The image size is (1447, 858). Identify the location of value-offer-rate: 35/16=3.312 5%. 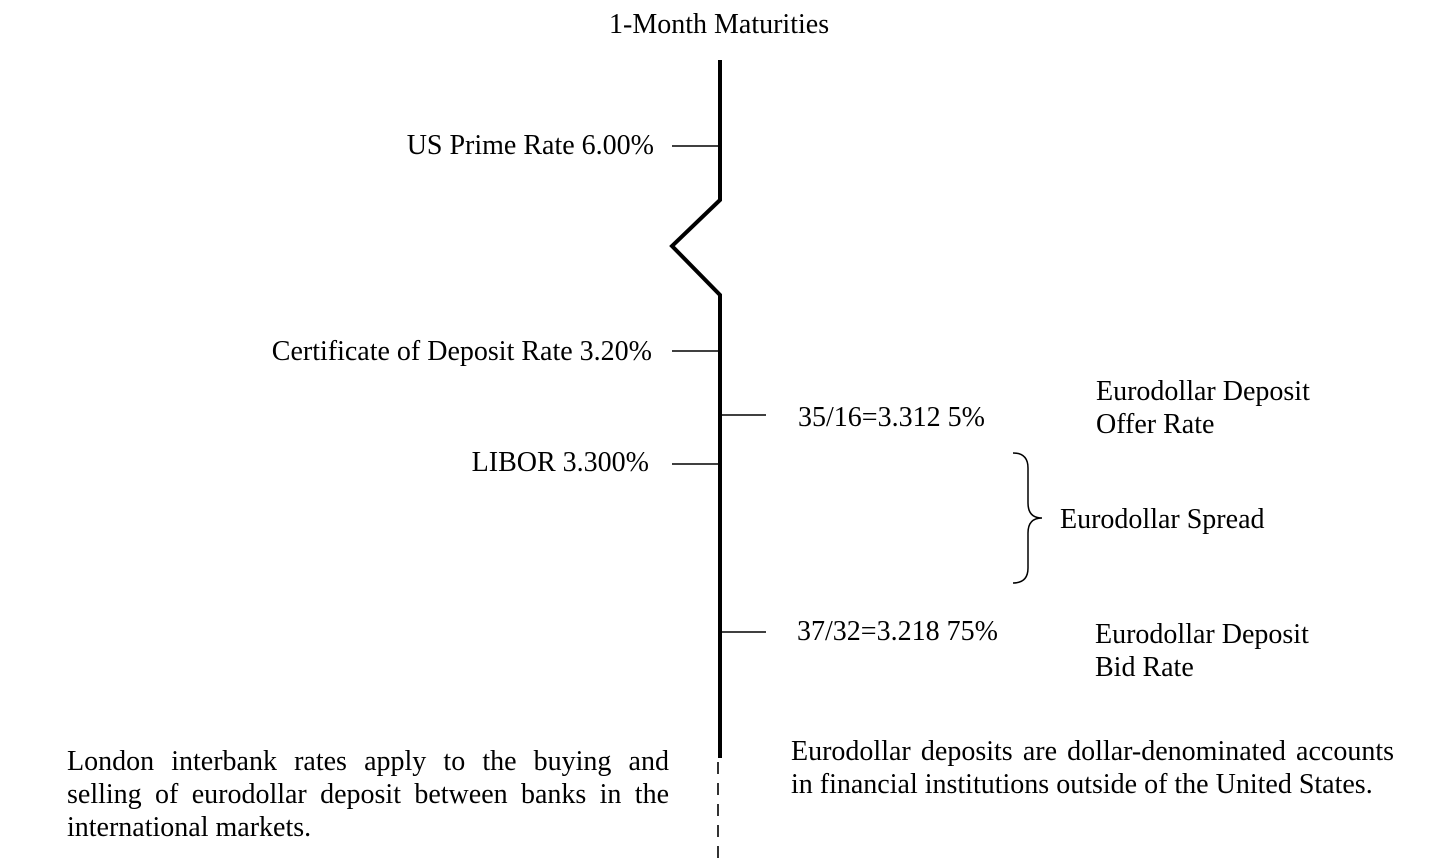
(891, 417).